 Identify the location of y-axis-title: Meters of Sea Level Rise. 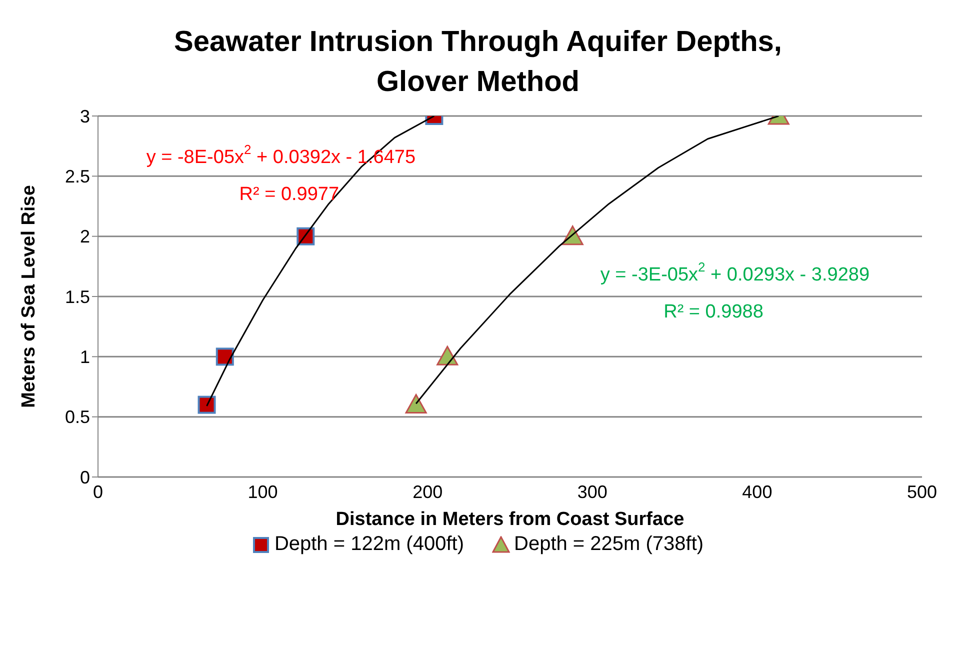
(29, 296).